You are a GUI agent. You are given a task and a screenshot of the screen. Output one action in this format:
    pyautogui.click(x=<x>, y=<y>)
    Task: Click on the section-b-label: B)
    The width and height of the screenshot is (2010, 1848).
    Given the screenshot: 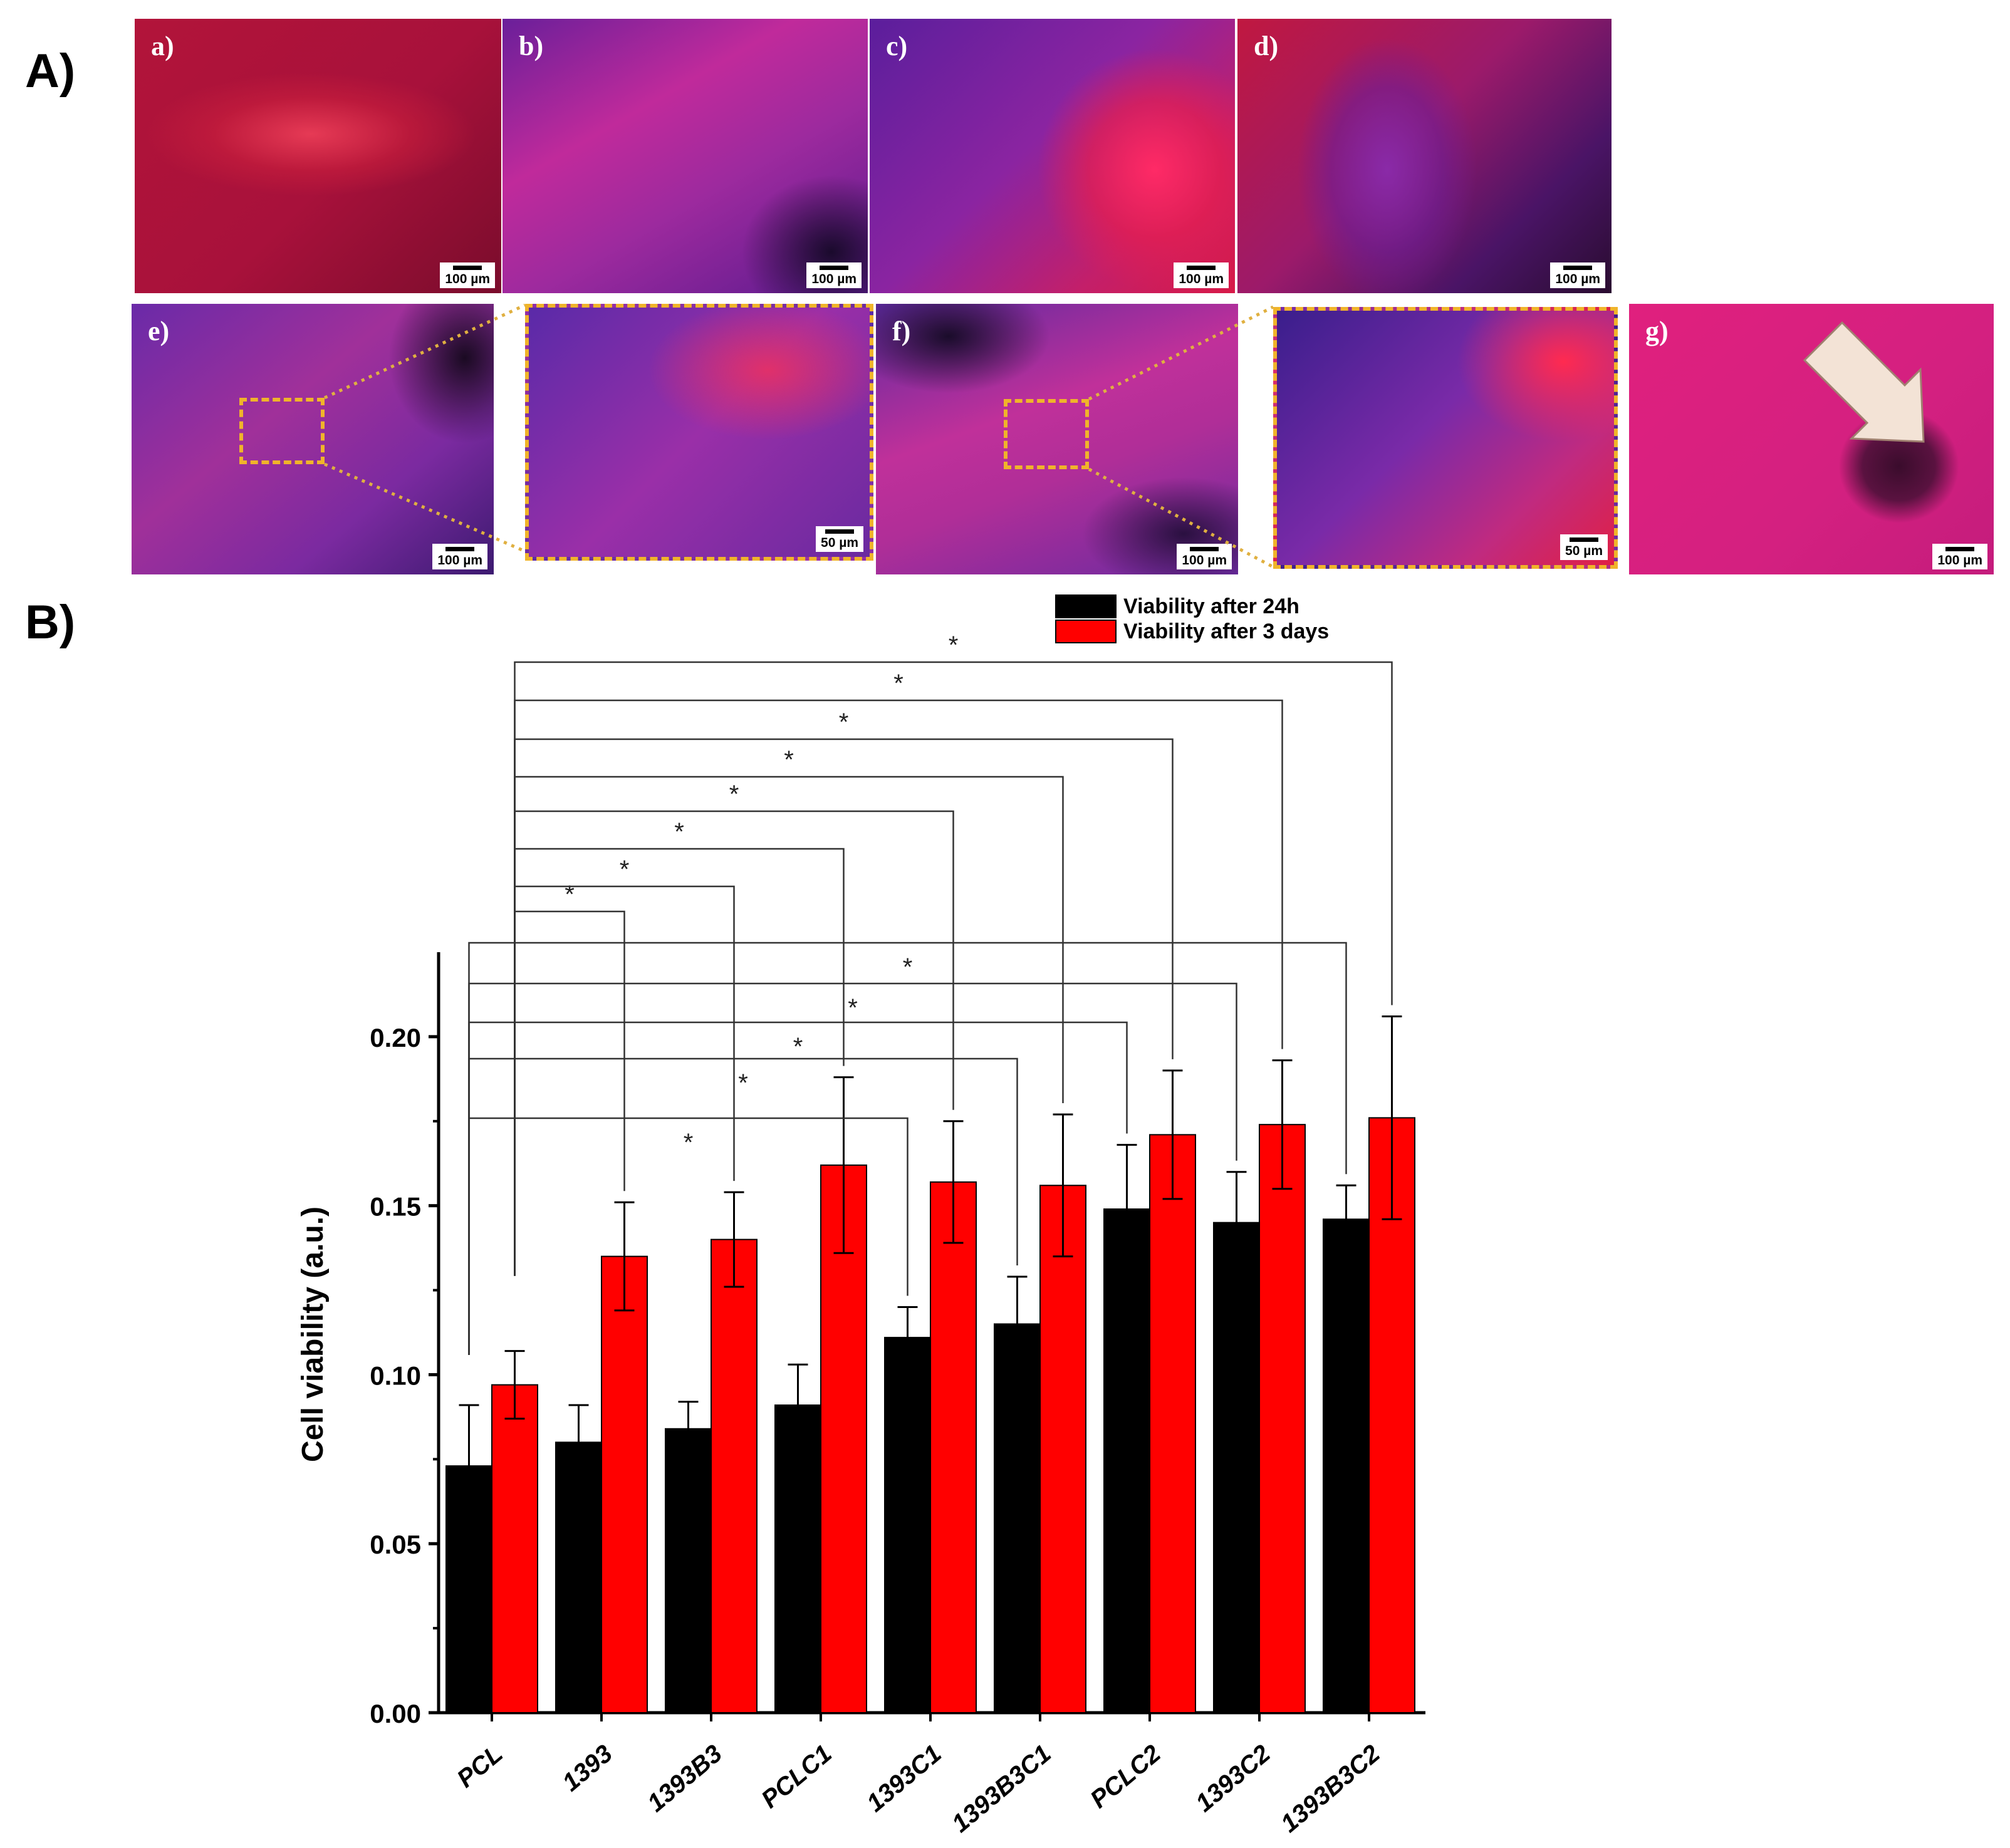 What is the action you would take?
    pyautogui.click(x=50, y=622)
    